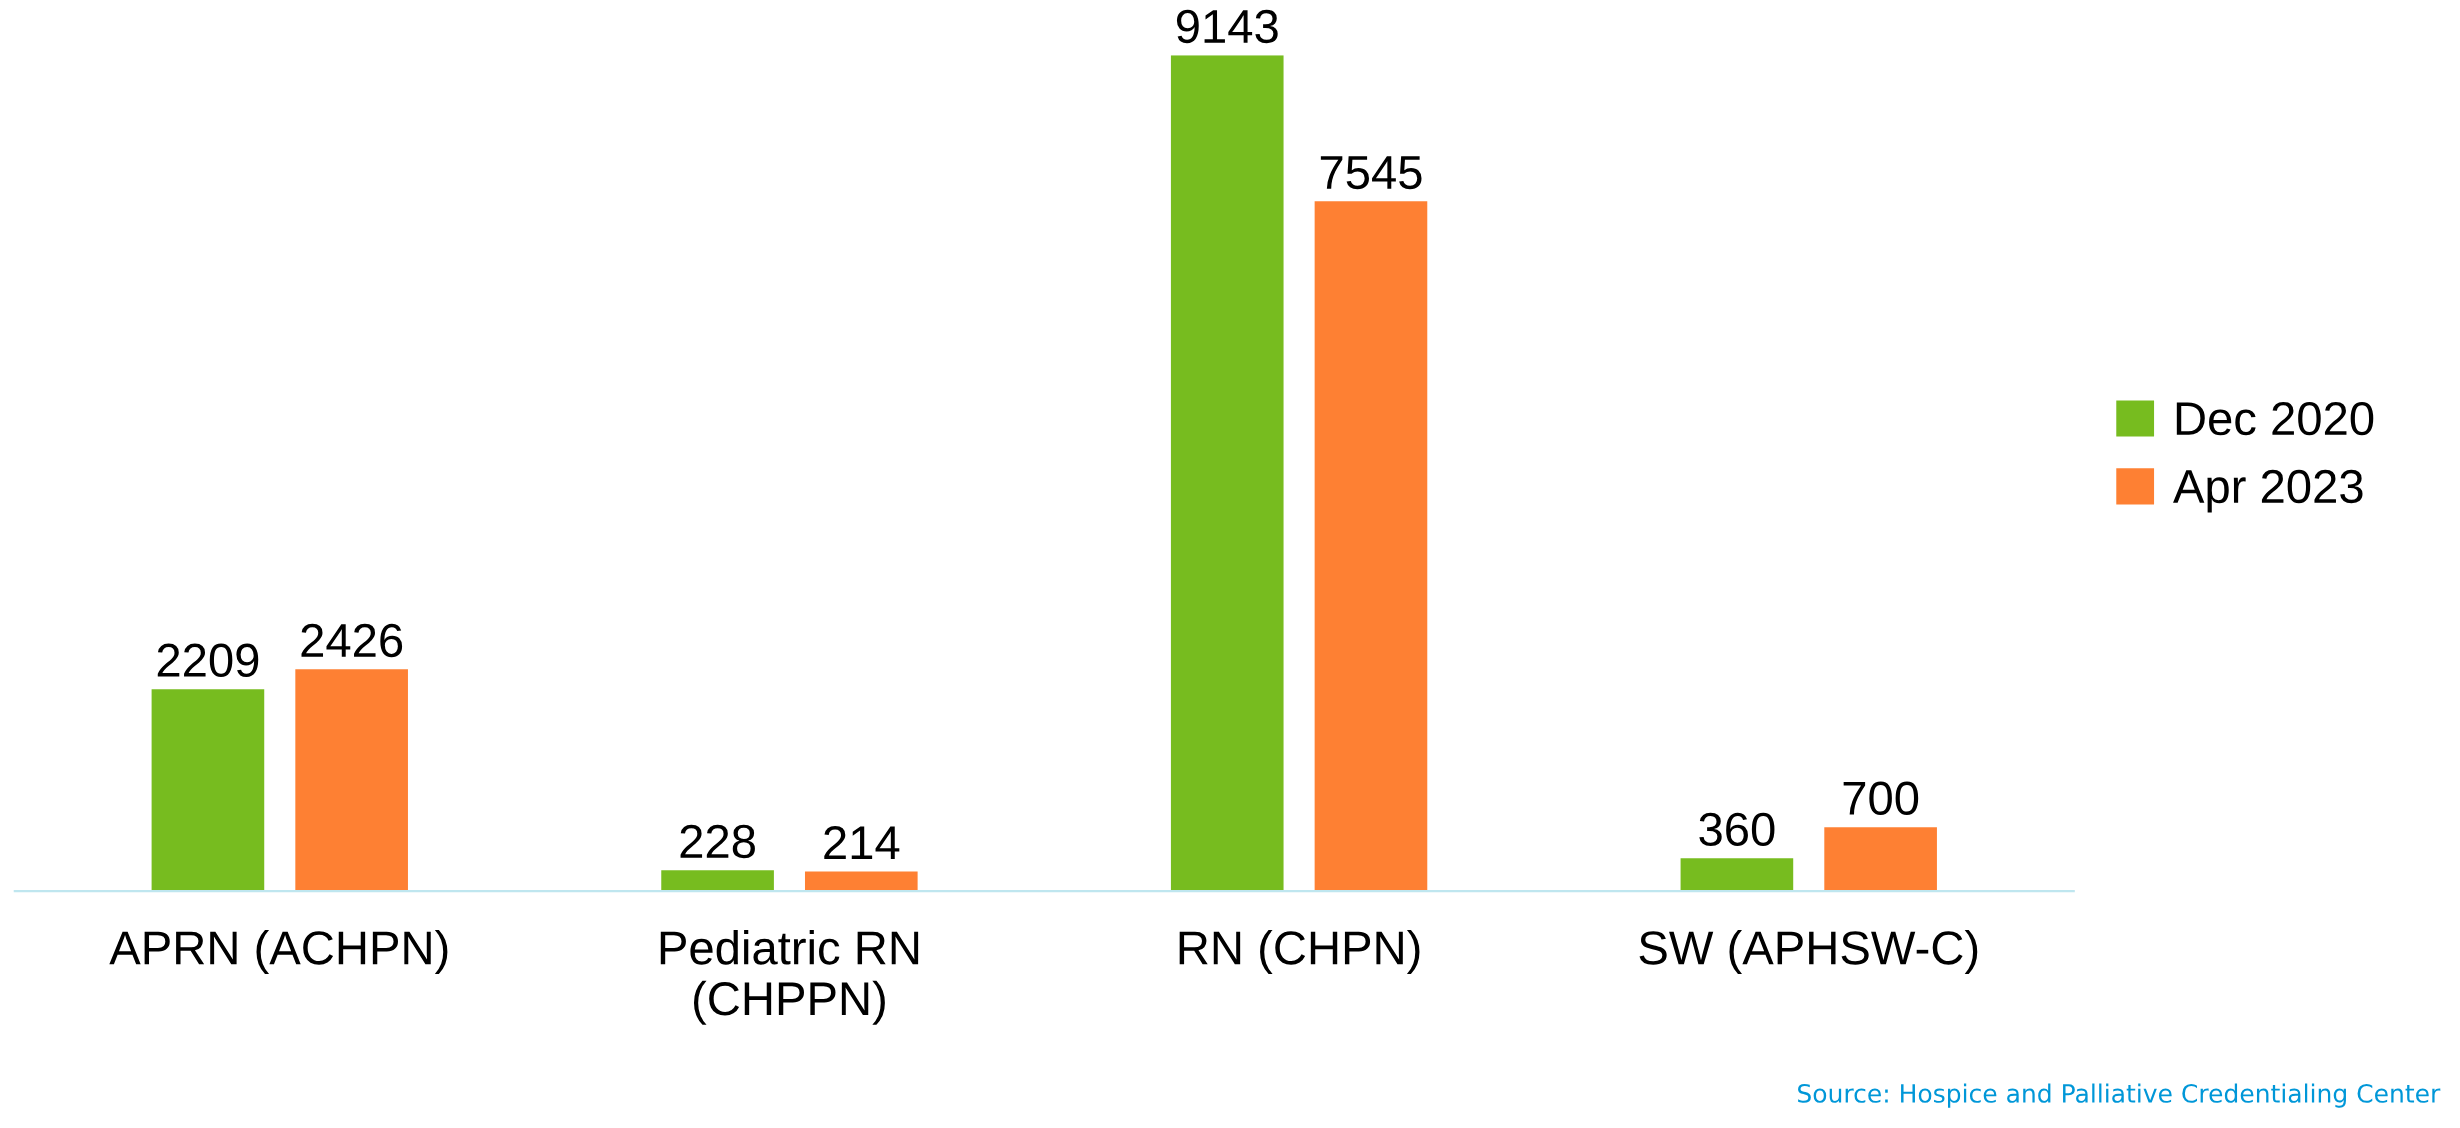  What do you see at coordinates (1881, 798) in the screenshot?
I see `data-label: 700` at bounding box center [1881, 798].